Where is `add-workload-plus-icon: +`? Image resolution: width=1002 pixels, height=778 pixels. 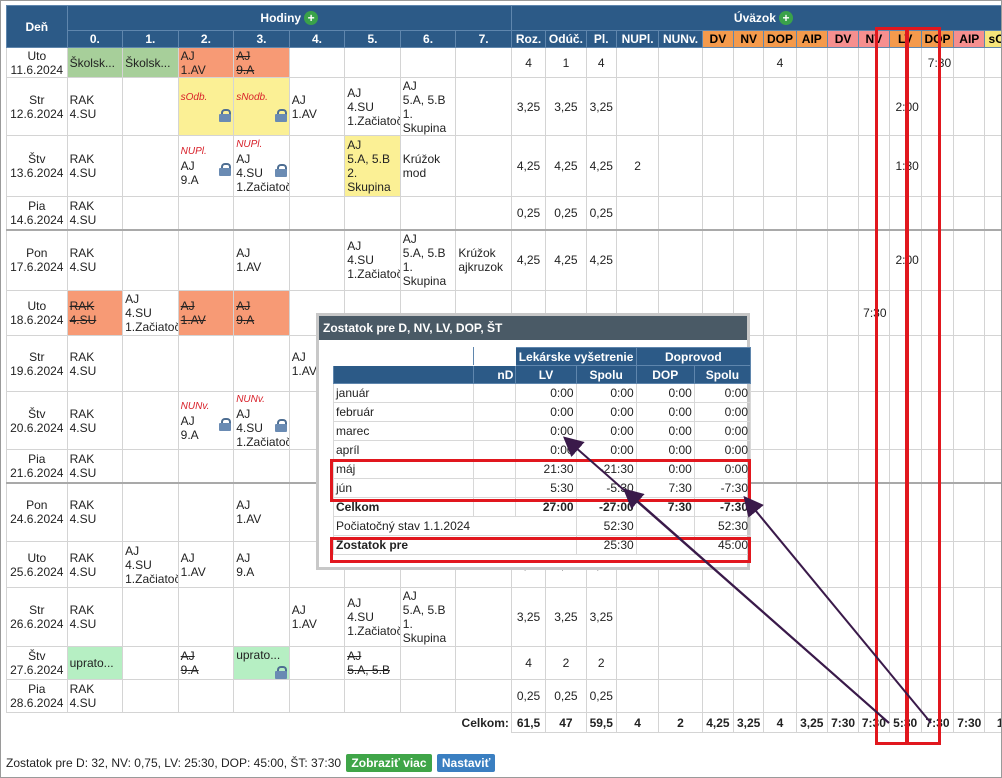
add-workload-plus-icon: + is located at coordinates (785, 18).